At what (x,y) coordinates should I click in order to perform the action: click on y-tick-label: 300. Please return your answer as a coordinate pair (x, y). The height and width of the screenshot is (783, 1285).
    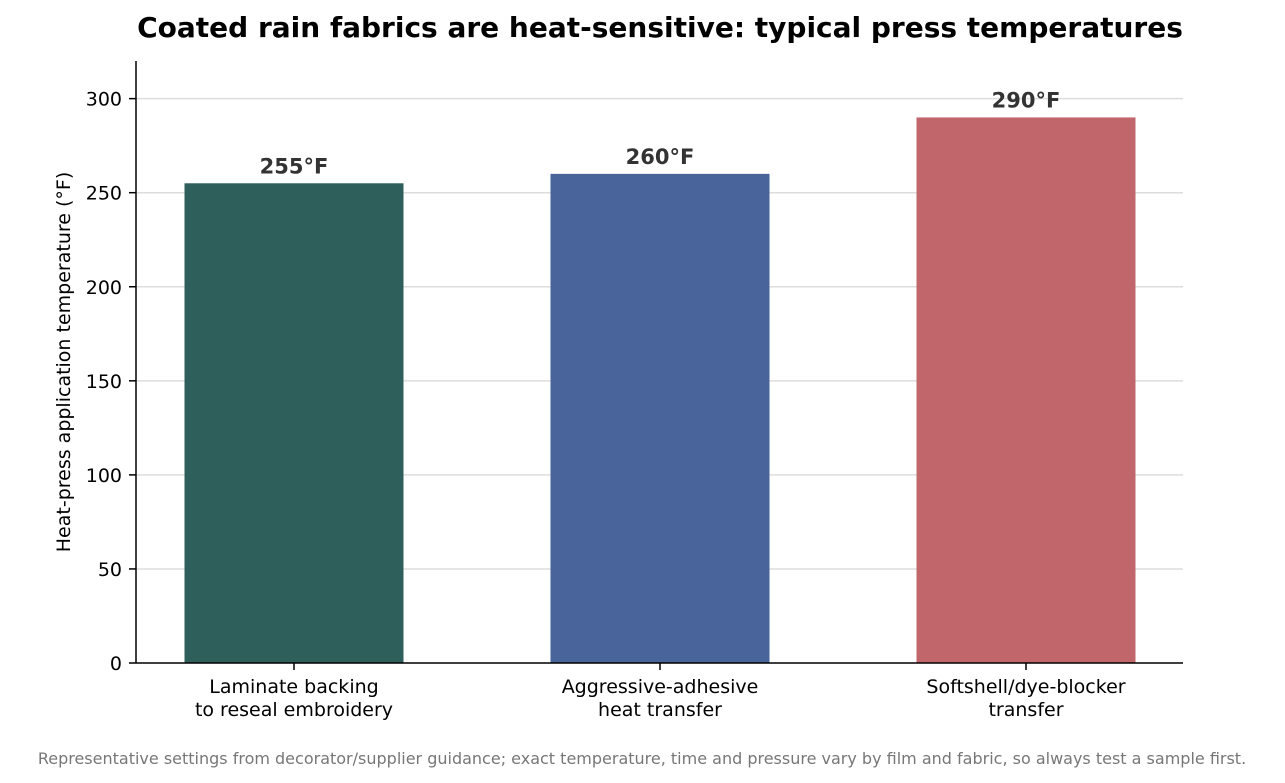
    Looking at the image, I should click on (104, 100).